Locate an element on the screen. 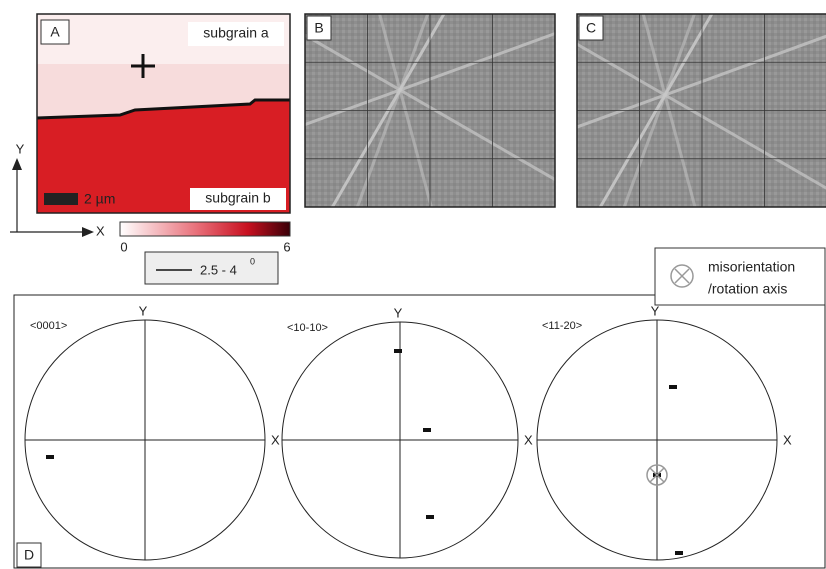 This screenshot has height=569, width=826. panel-label: B is located at coordinates (318, 28).